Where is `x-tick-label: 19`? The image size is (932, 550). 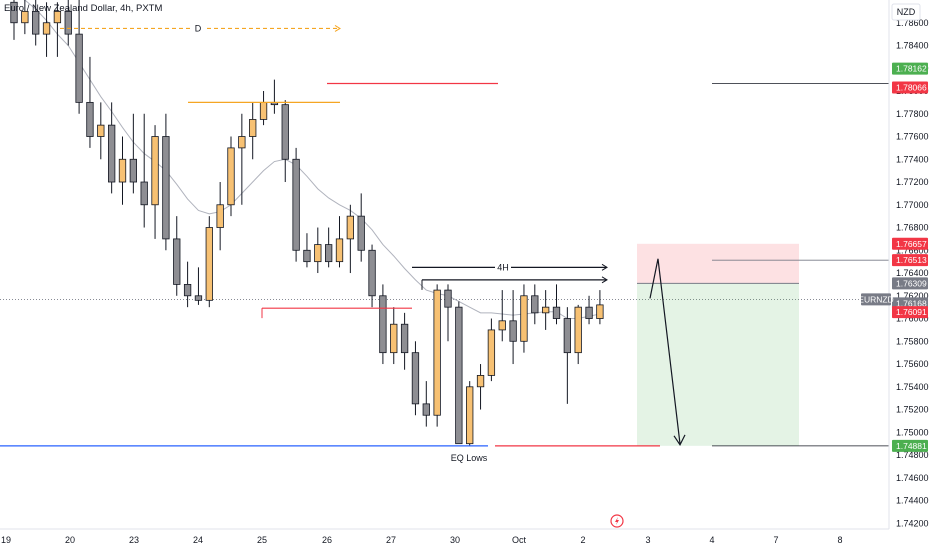
x-tick-label: 19 is located at coordinates (6, 540).